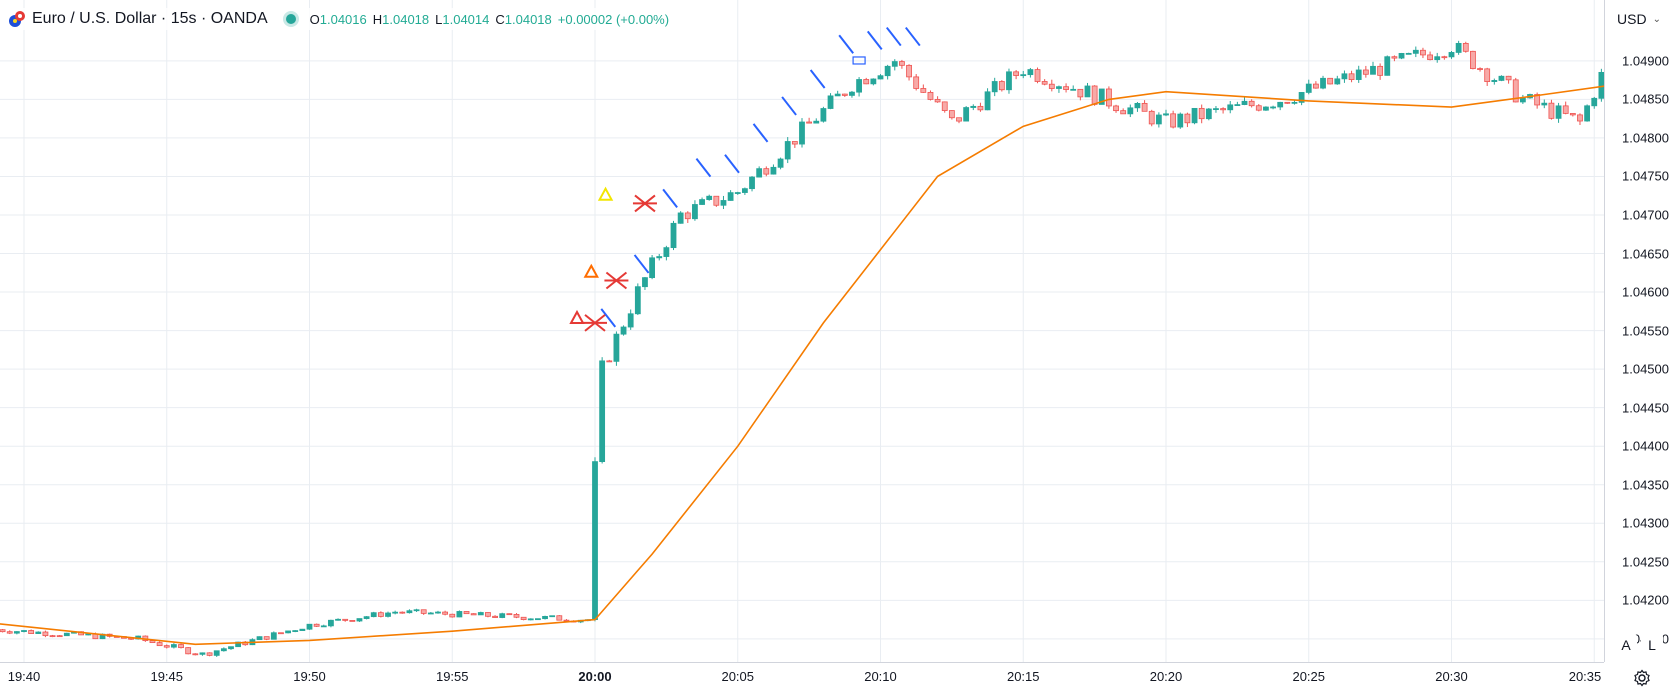  What do you see at coordinates (1642, 678) in the screenshot?
I see `gear-icon` at bounding box center [1642, 678].